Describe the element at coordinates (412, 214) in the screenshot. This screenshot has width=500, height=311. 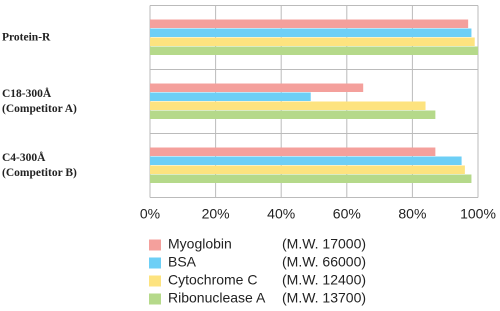
I see `x-tick-label: 80%` at that location.